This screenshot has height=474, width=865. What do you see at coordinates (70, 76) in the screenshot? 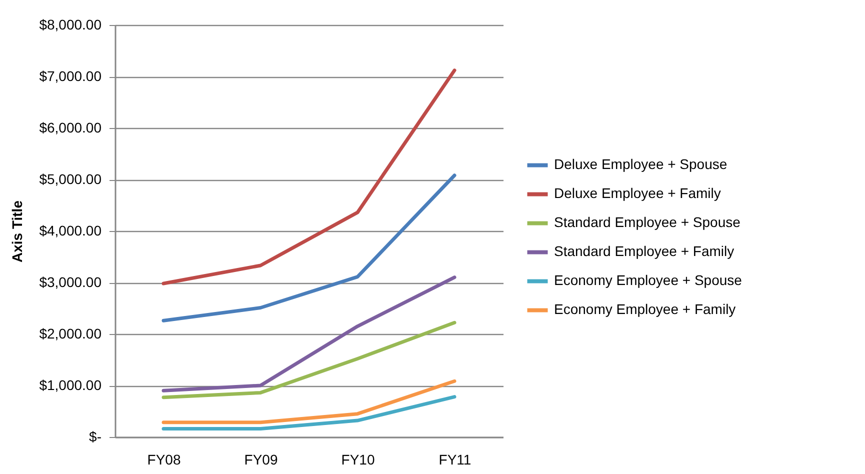
I see `y-tick-label: $7,000.00` at bounding box center [70, 76].